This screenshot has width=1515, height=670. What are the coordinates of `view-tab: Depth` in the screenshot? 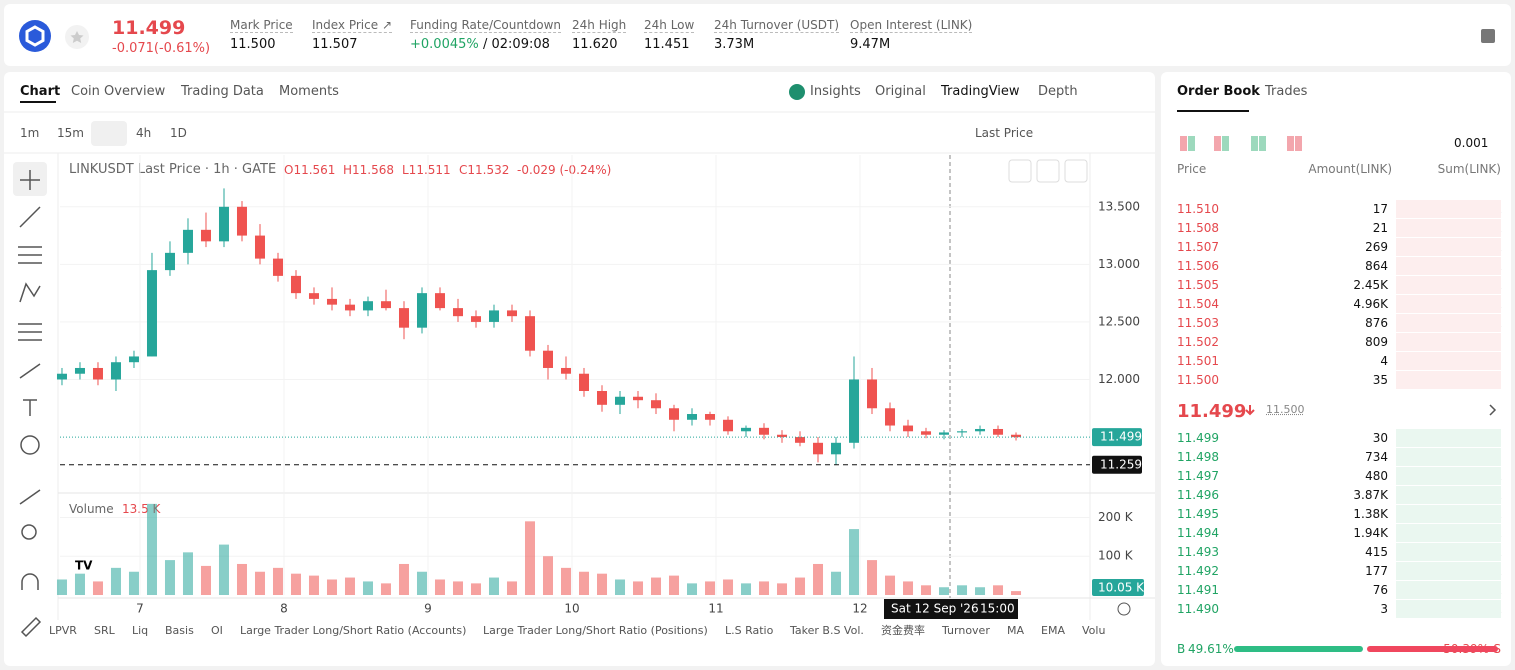 It's located at (1058, 91).